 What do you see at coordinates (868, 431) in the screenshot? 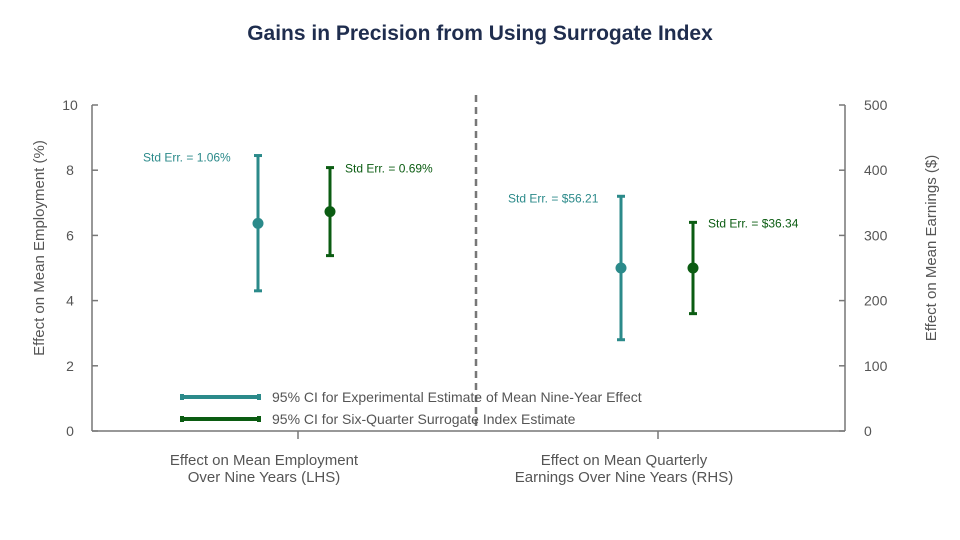
I see `right-tick-label: 0` at bounding box center [868, 431].